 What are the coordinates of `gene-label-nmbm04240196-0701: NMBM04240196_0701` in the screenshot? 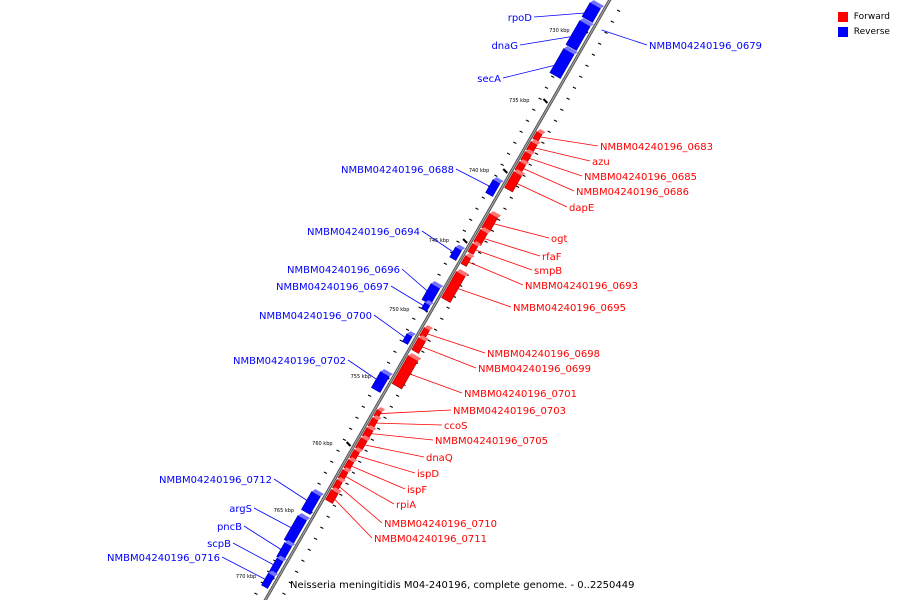 It's located at (520, 394).